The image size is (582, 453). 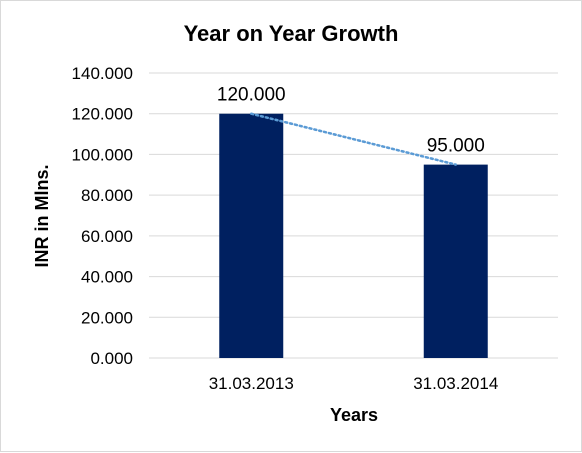 What do you see at coordinates (42, 216) in the screenshot?
I see `y-axis-title: INR in Mlns.` at bounding box center [42, 216].